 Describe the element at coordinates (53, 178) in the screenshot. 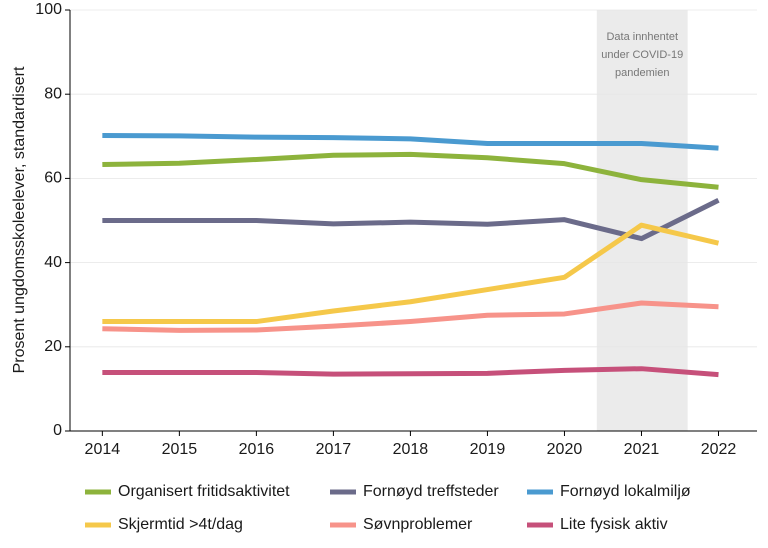

I see `y-tick-label: 60` at that location.